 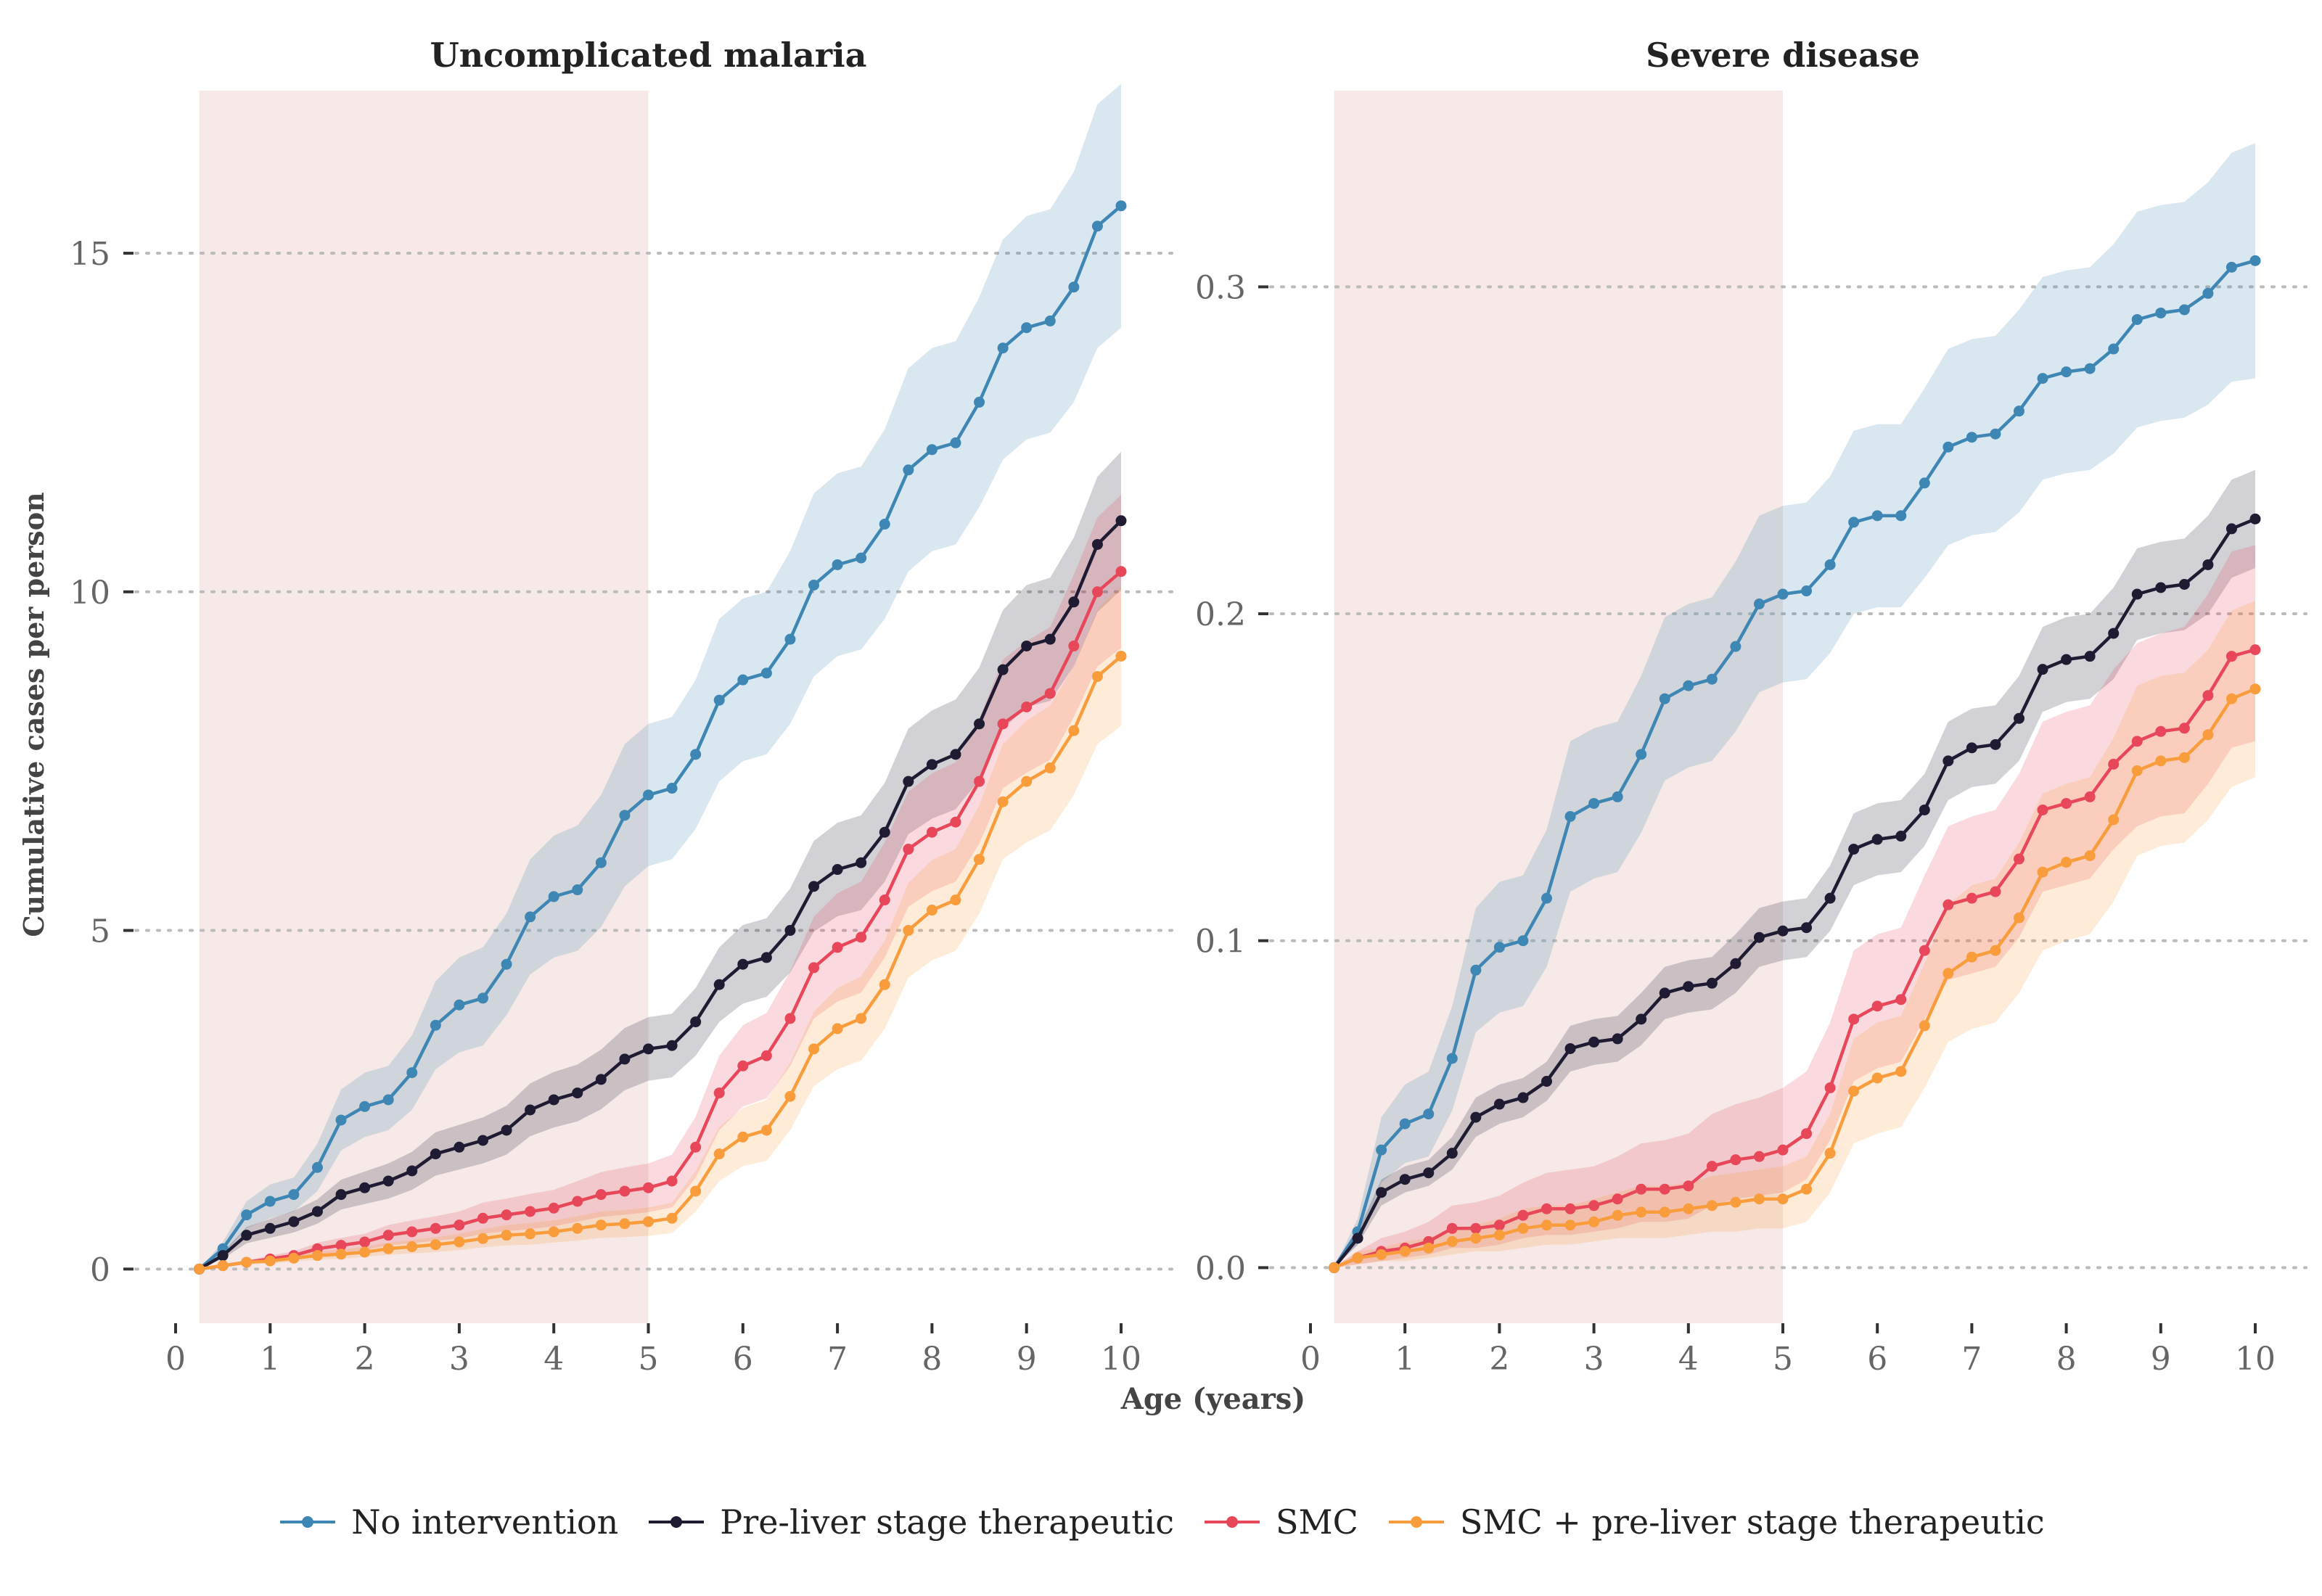 I want to click on shaded-region, so click(x=1558, y=707).